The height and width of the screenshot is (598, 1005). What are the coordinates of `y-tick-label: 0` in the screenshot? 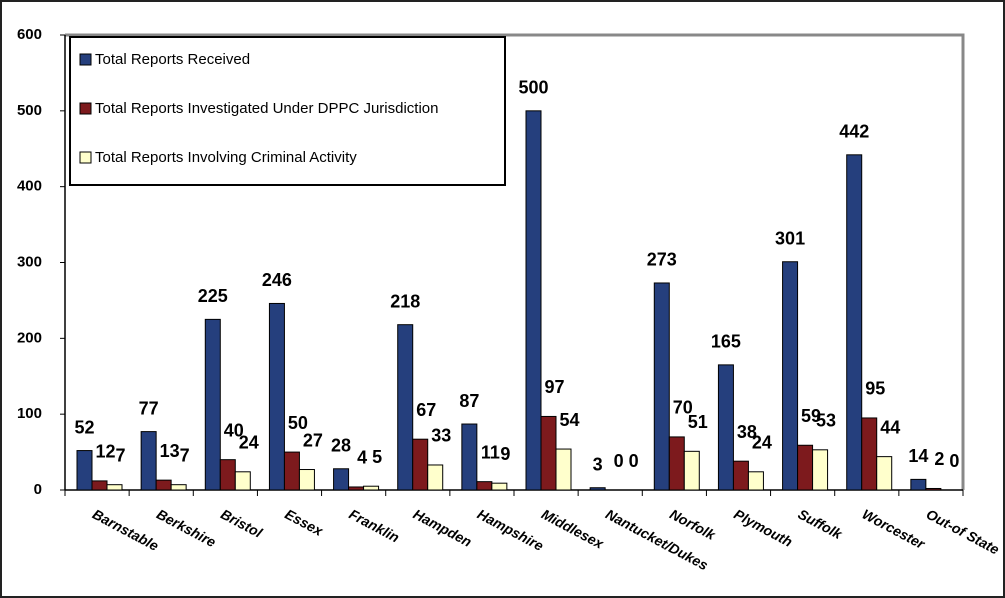 It's located at (38, 489).